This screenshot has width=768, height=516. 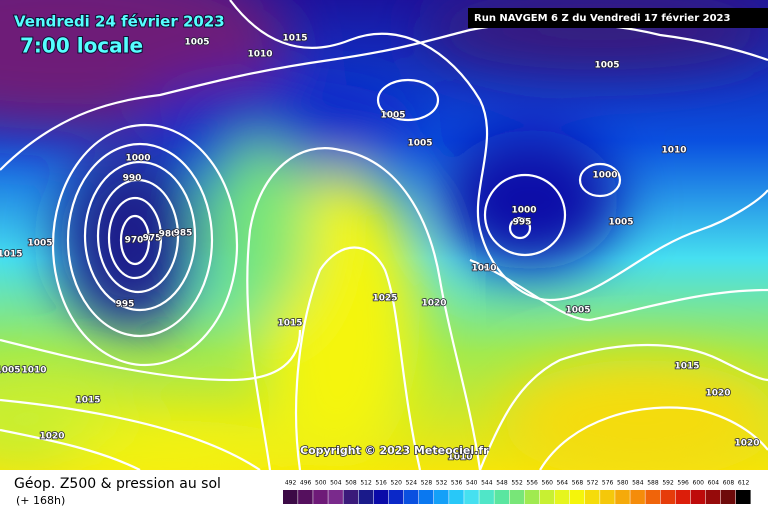 What do you see at coordinates (502, 483) in the screenshot?
I see `scale-label: 548` at bounding box center [502, 483].